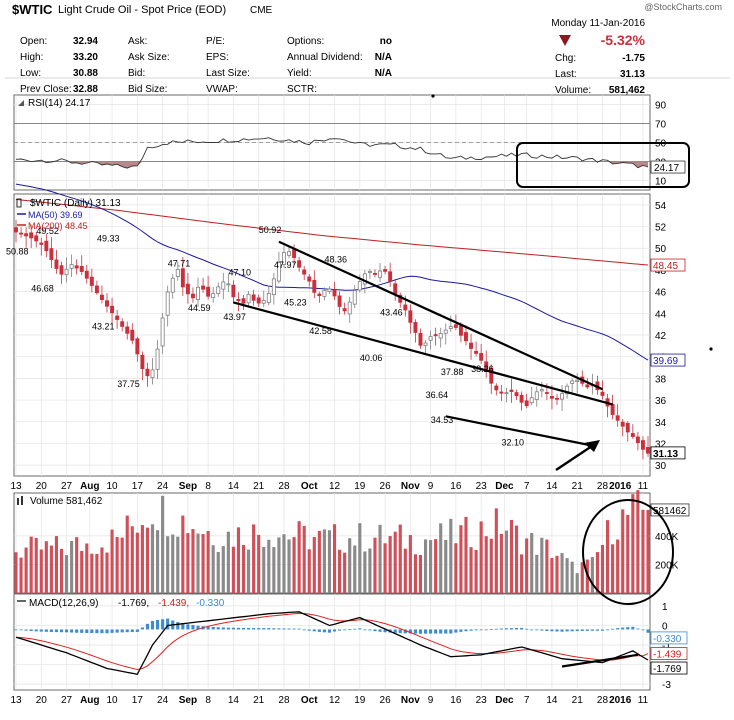 The height and width of the screenshot is (720, 734). What do you see at coordinates (431, 700) in the screenshot?
I see `x-tick-label: 9` at bounding box center [431, 700].